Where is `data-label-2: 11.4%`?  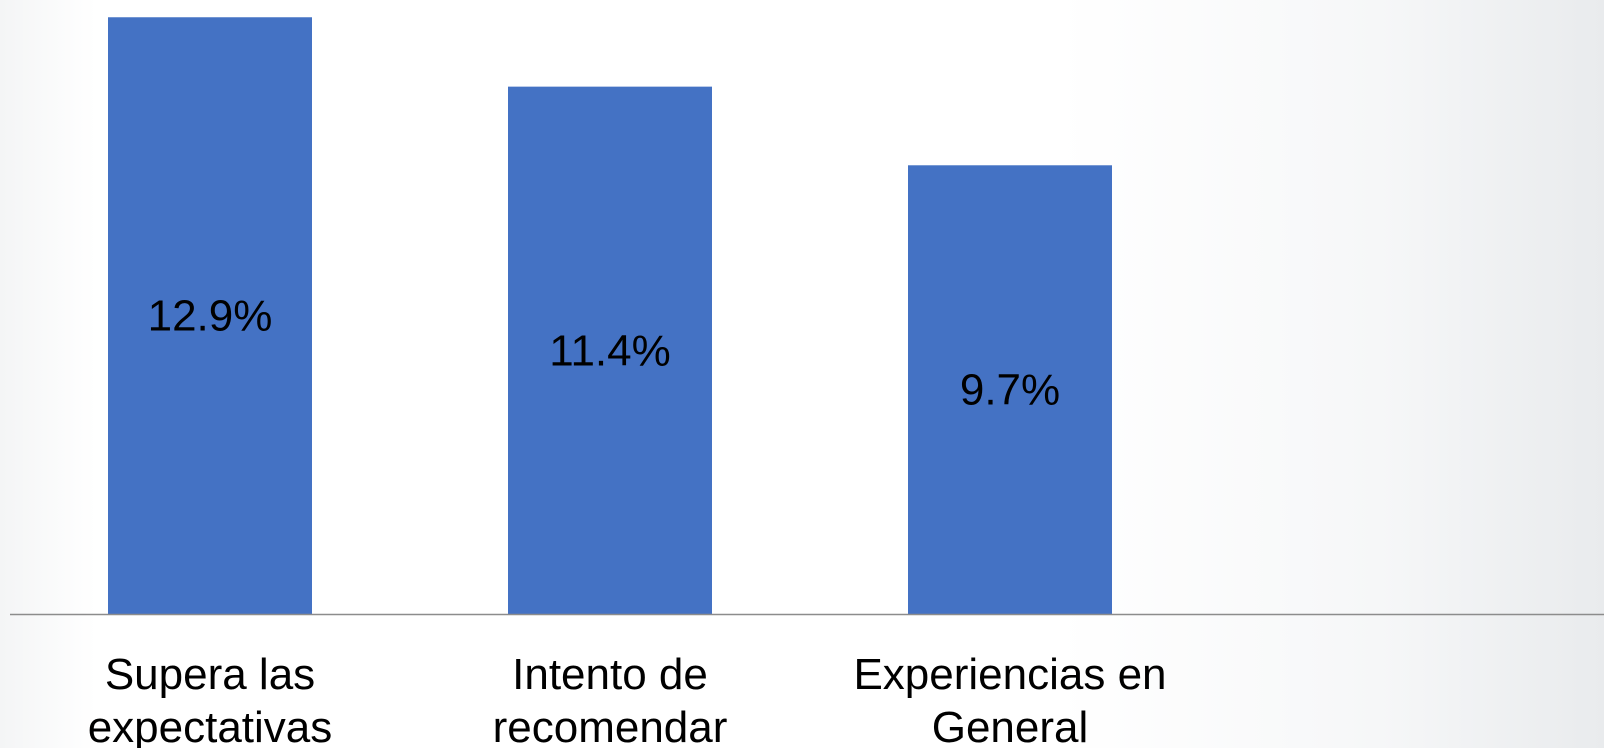
data-label-2: 11.4% is located at coordinates (610, 350).